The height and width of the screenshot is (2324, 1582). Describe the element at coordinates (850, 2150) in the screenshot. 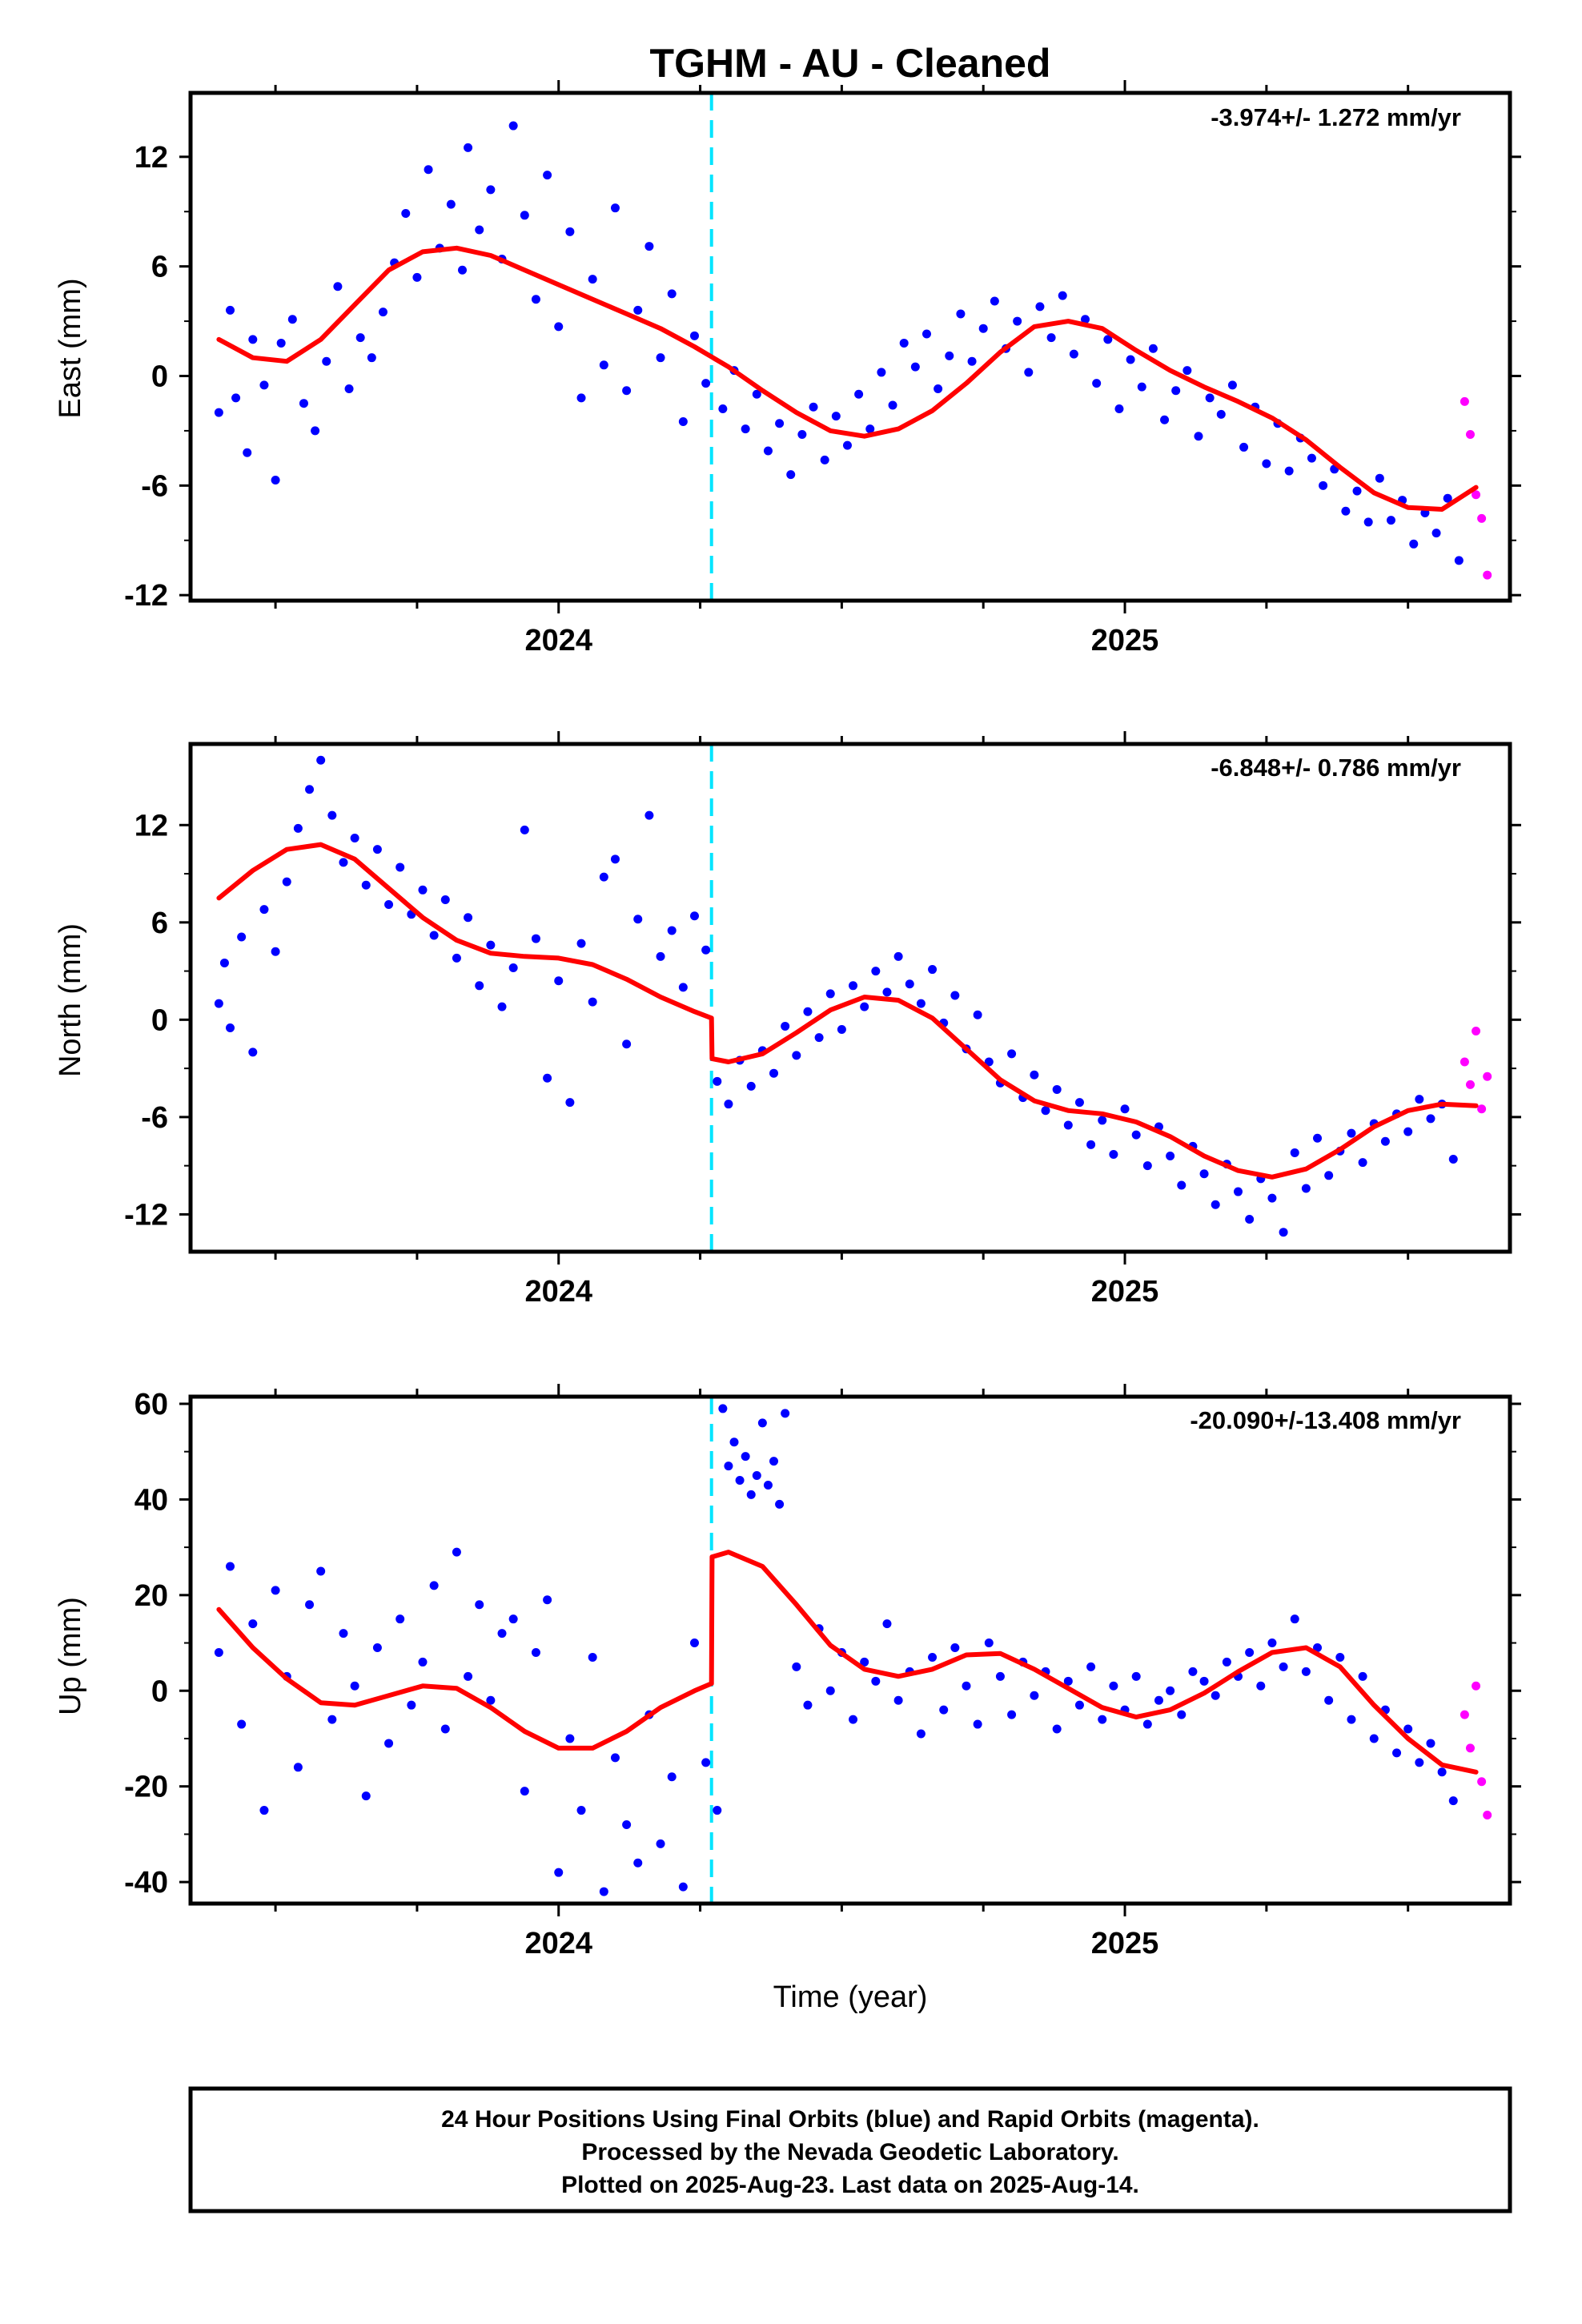

I see `footer-frame` at that location.